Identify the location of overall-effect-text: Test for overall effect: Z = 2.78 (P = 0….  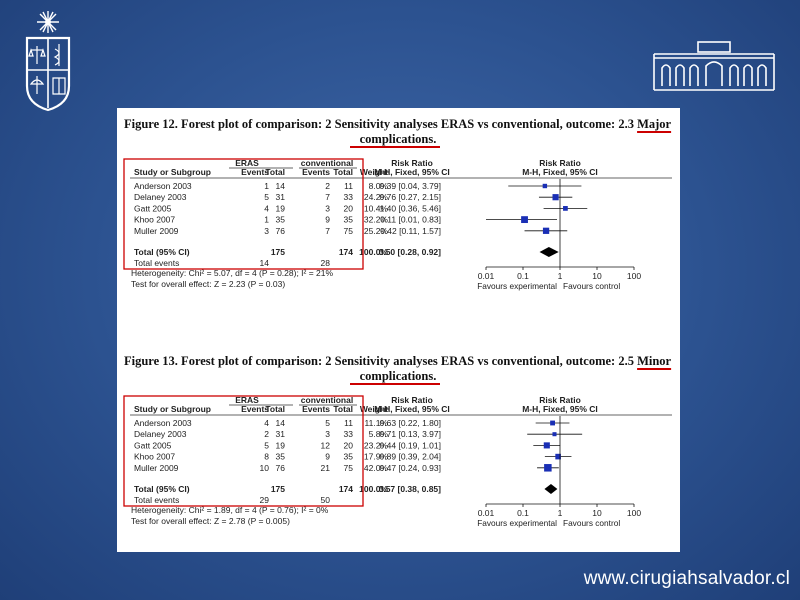
(210, 521).